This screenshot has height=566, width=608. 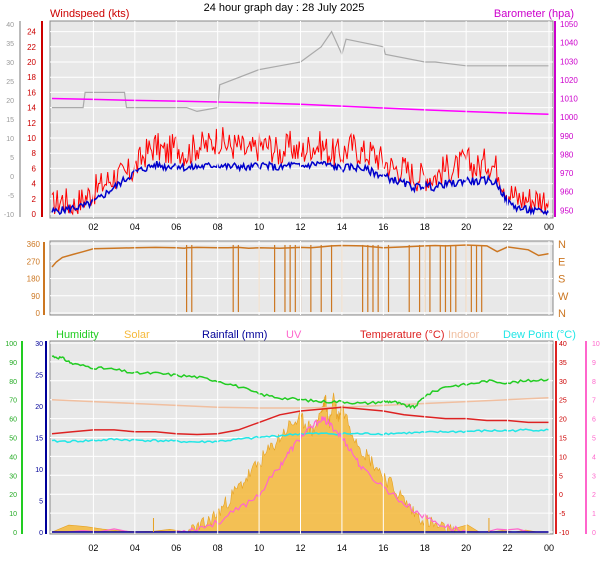 I want to click on wind-tick-label: 22, so click(x=31, y=47).